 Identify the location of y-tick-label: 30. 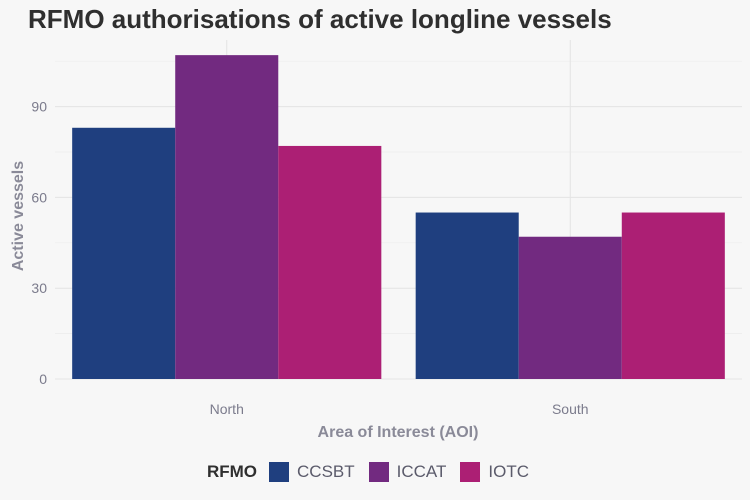
(39, 288).